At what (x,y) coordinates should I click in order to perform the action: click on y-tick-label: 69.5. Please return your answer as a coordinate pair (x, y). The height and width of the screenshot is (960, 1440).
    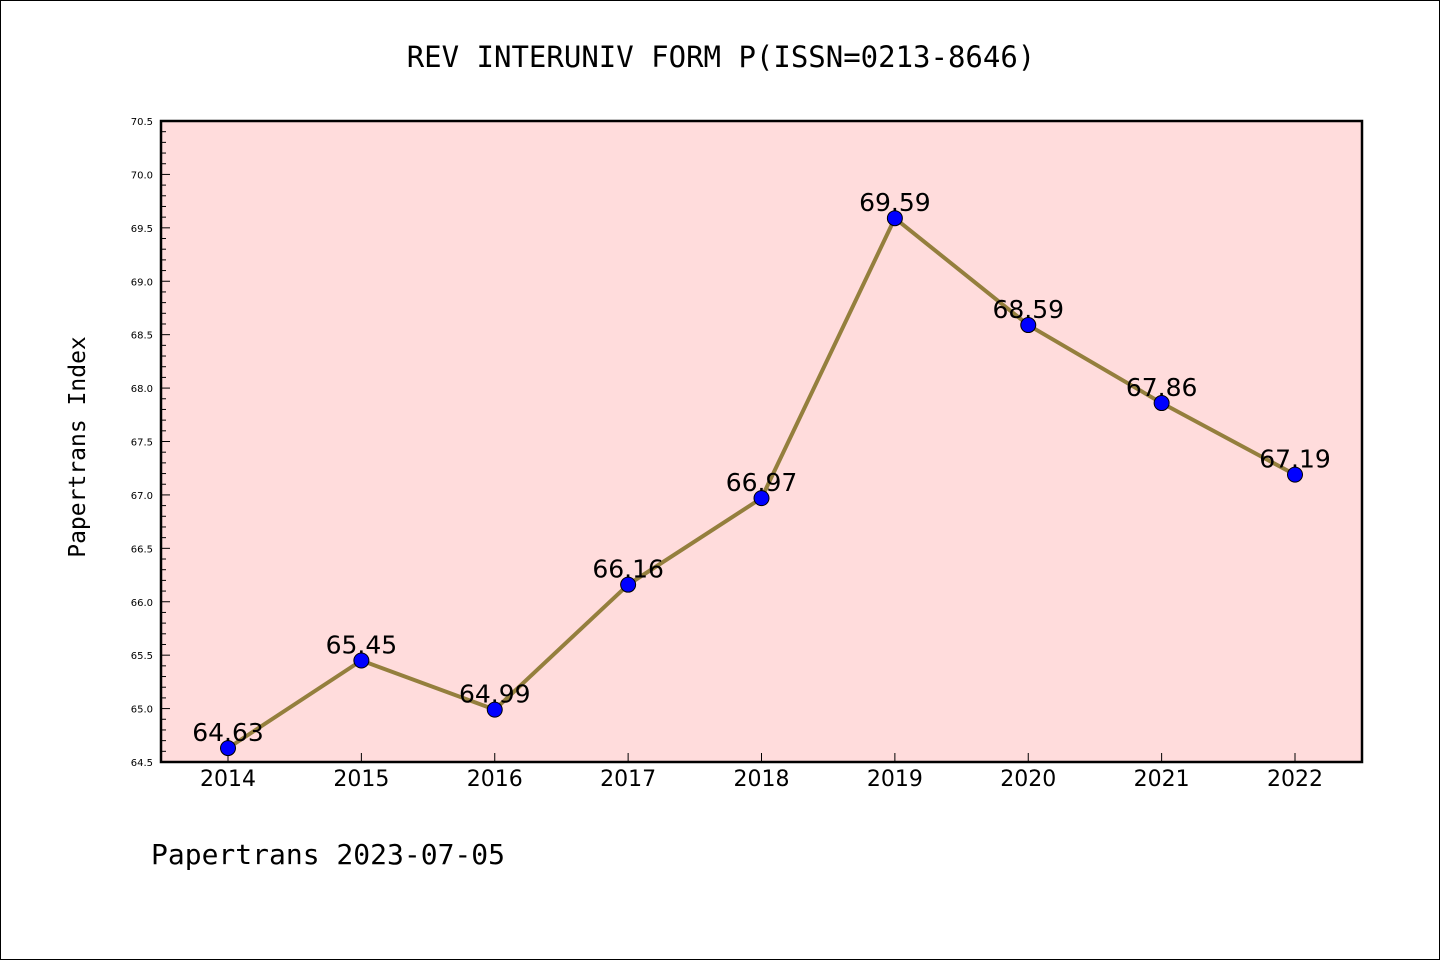
    Looking at the image, I should click on (142, 229).